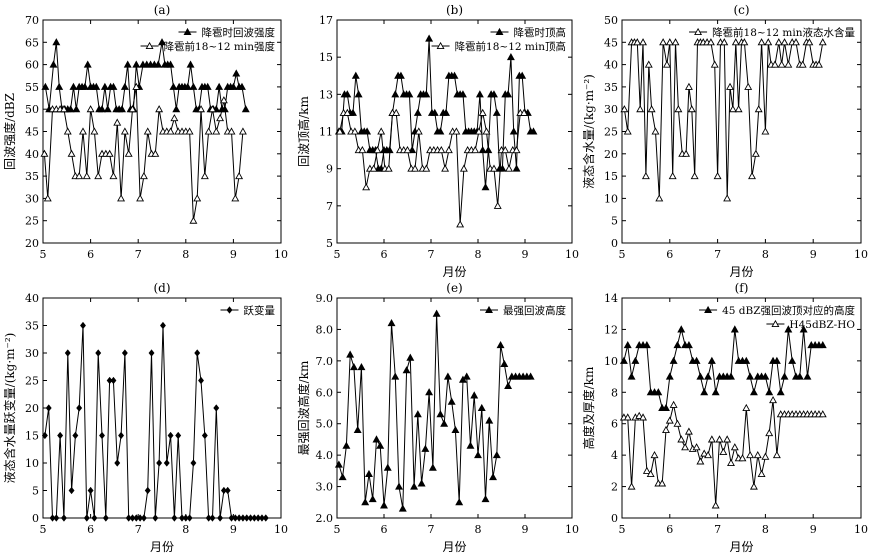 The image size is (874, 558). I want to click on y-tick-label: 4, so click(614, 455).